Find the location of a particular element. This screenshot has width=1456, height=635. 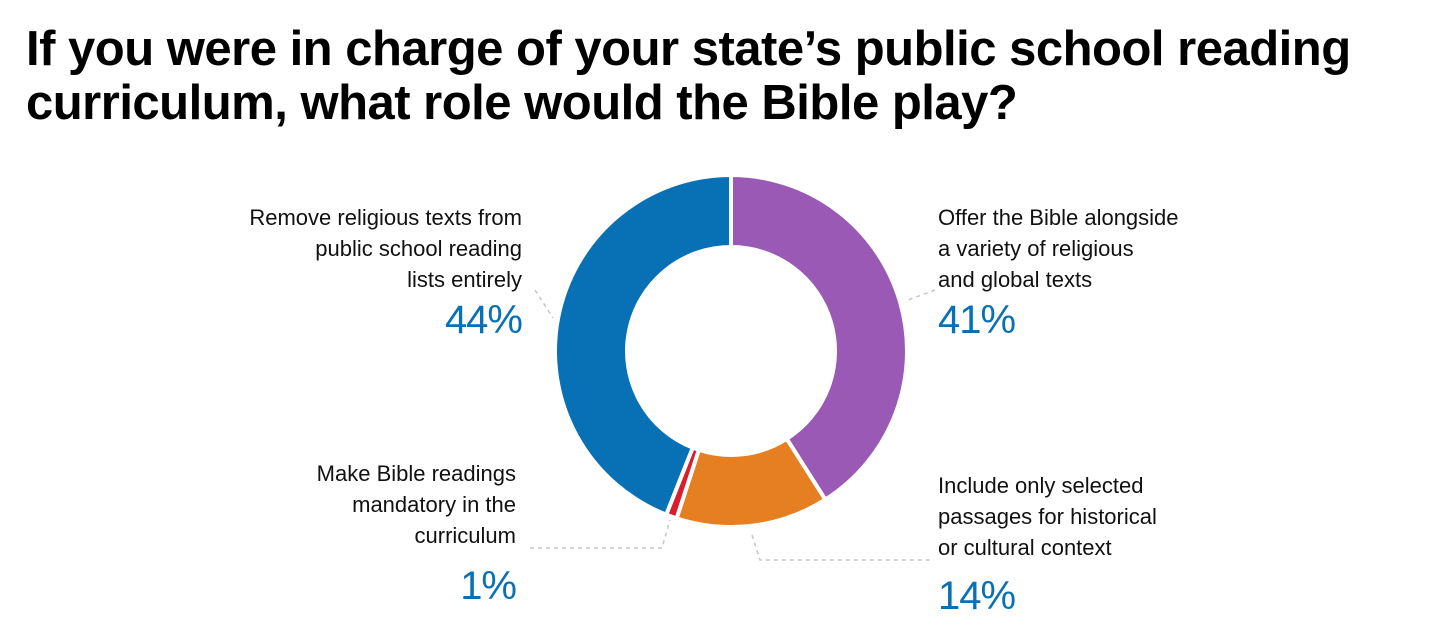

leader-remove is located at coordinates (544, 304).